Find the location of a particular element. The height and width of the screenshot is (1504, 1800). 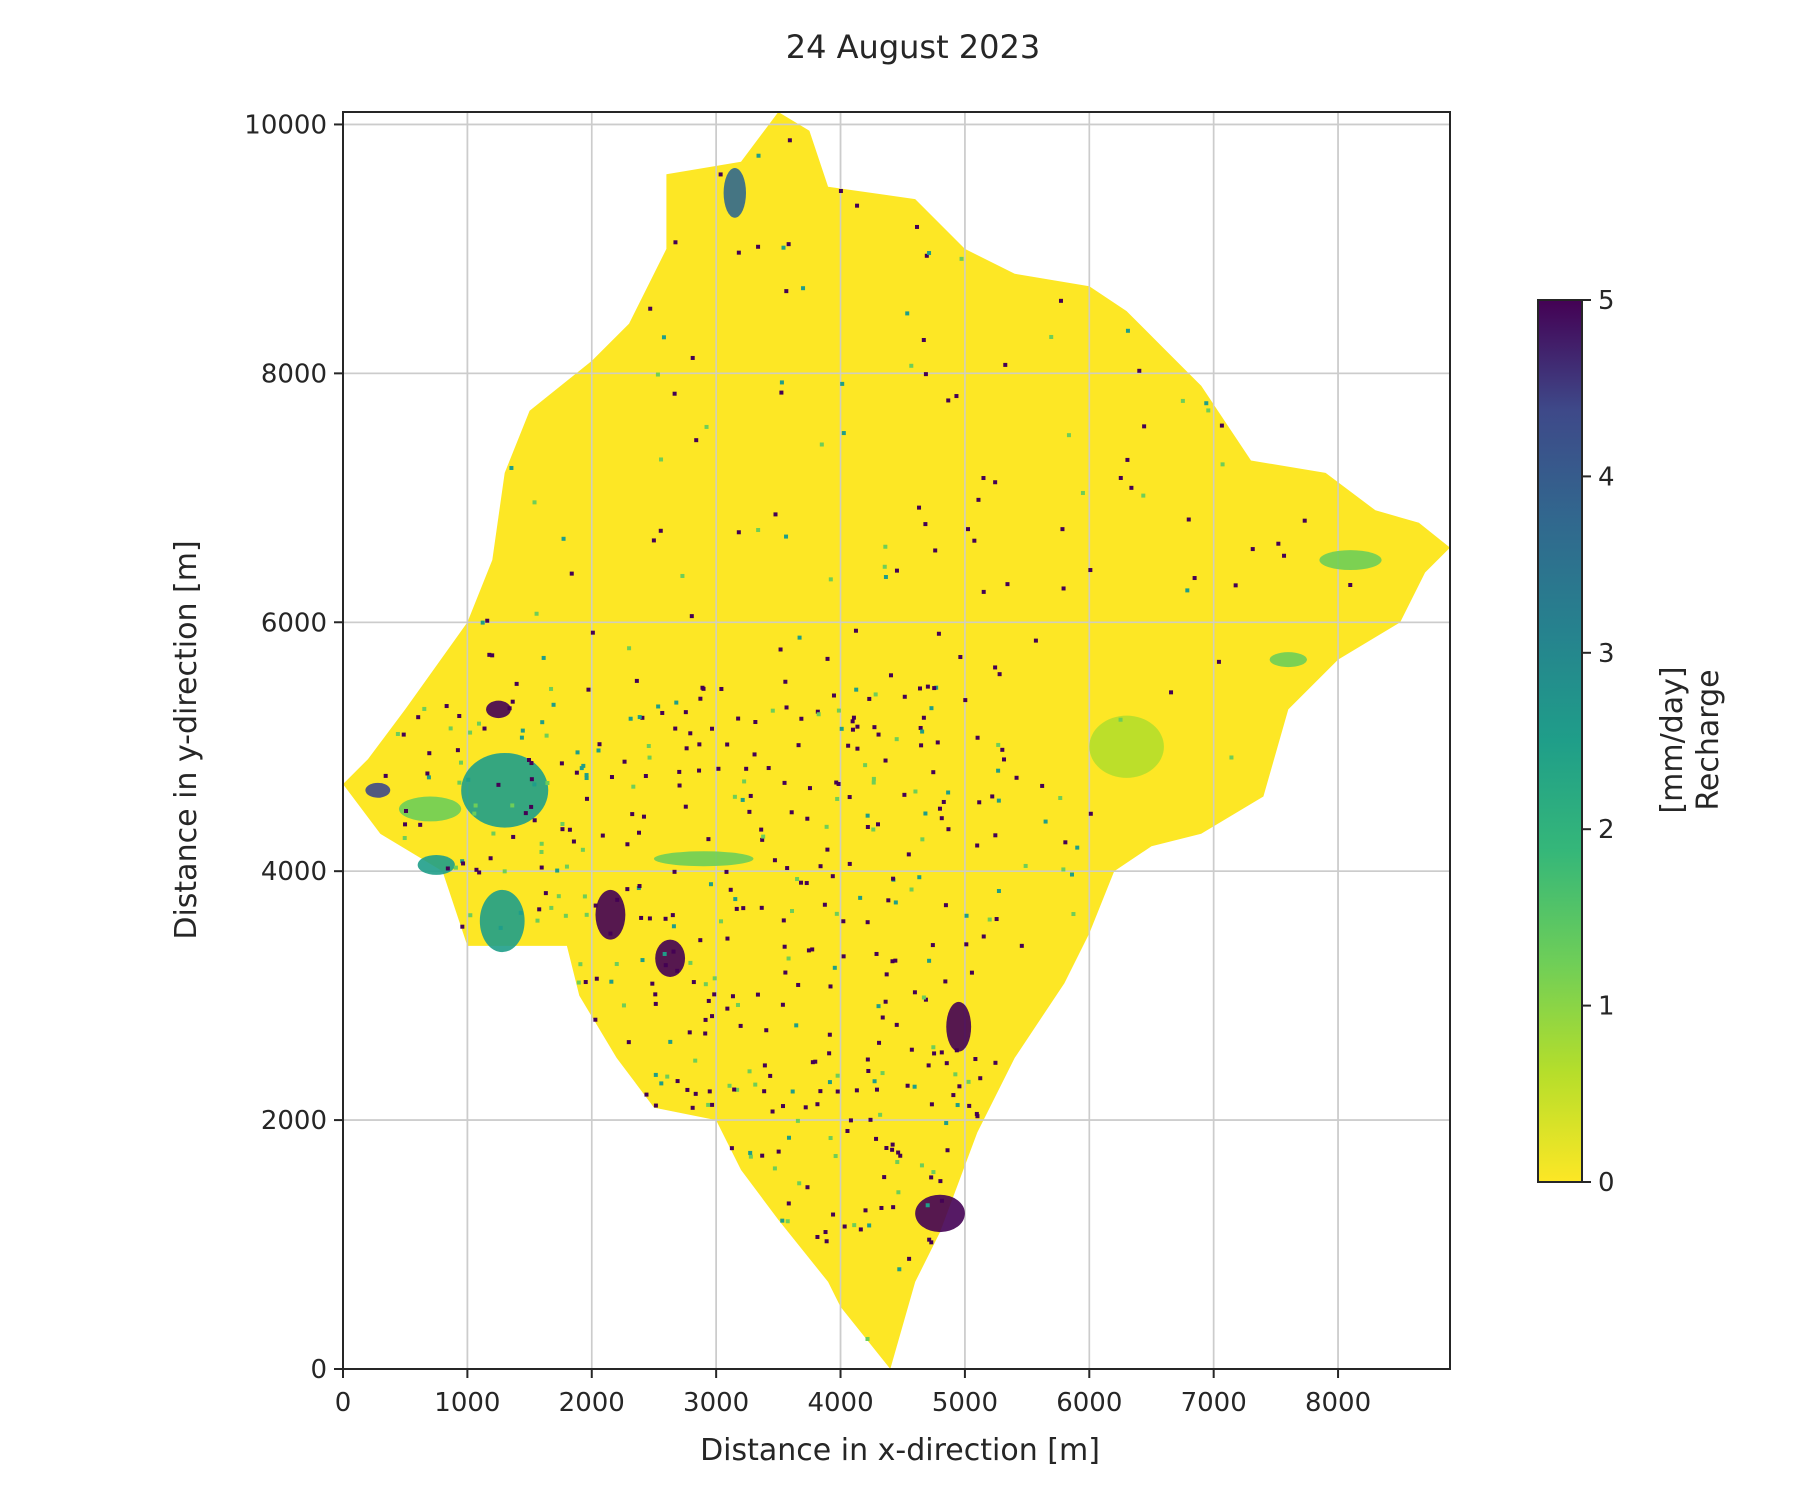

colorbar-tick-label: 3 is located at coordinates (1606, 654).